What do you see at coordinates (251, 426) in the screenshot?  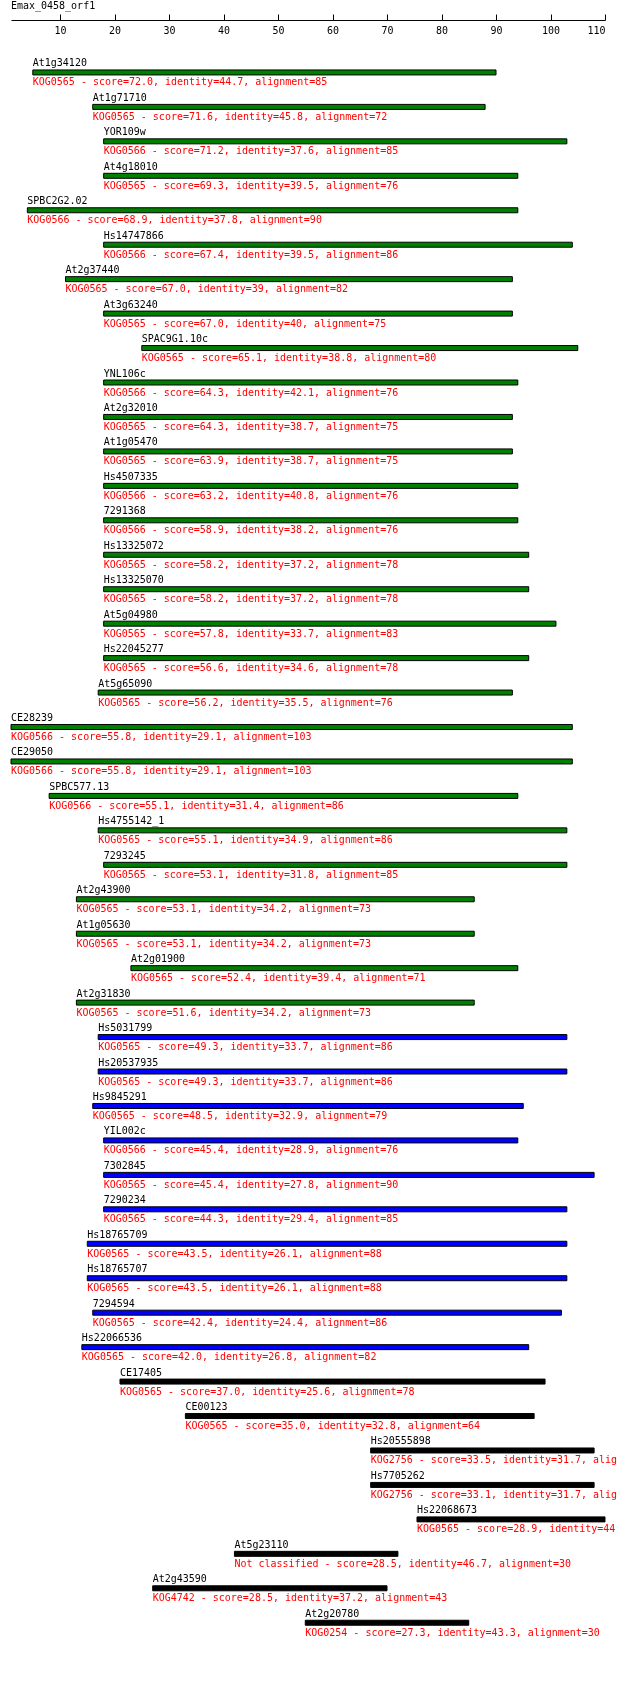 I see `data-label: KOG0565 - score=64.3, identity=38.7, alignment=75` at bounding box center [251, 426].